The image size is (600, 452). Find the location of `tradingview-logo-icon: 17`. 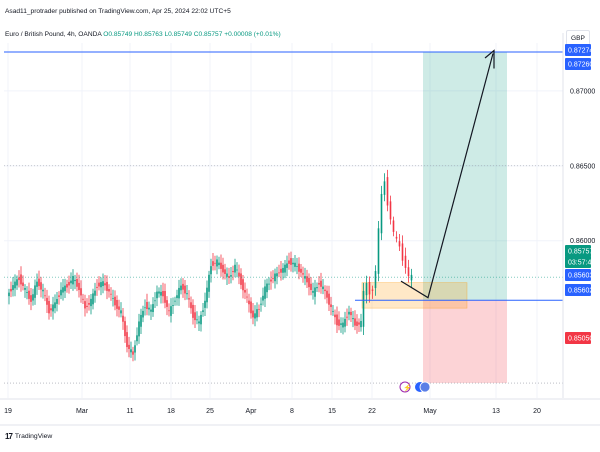

tradingview-logo-icon: 17 is located at coordinates (9, 436).